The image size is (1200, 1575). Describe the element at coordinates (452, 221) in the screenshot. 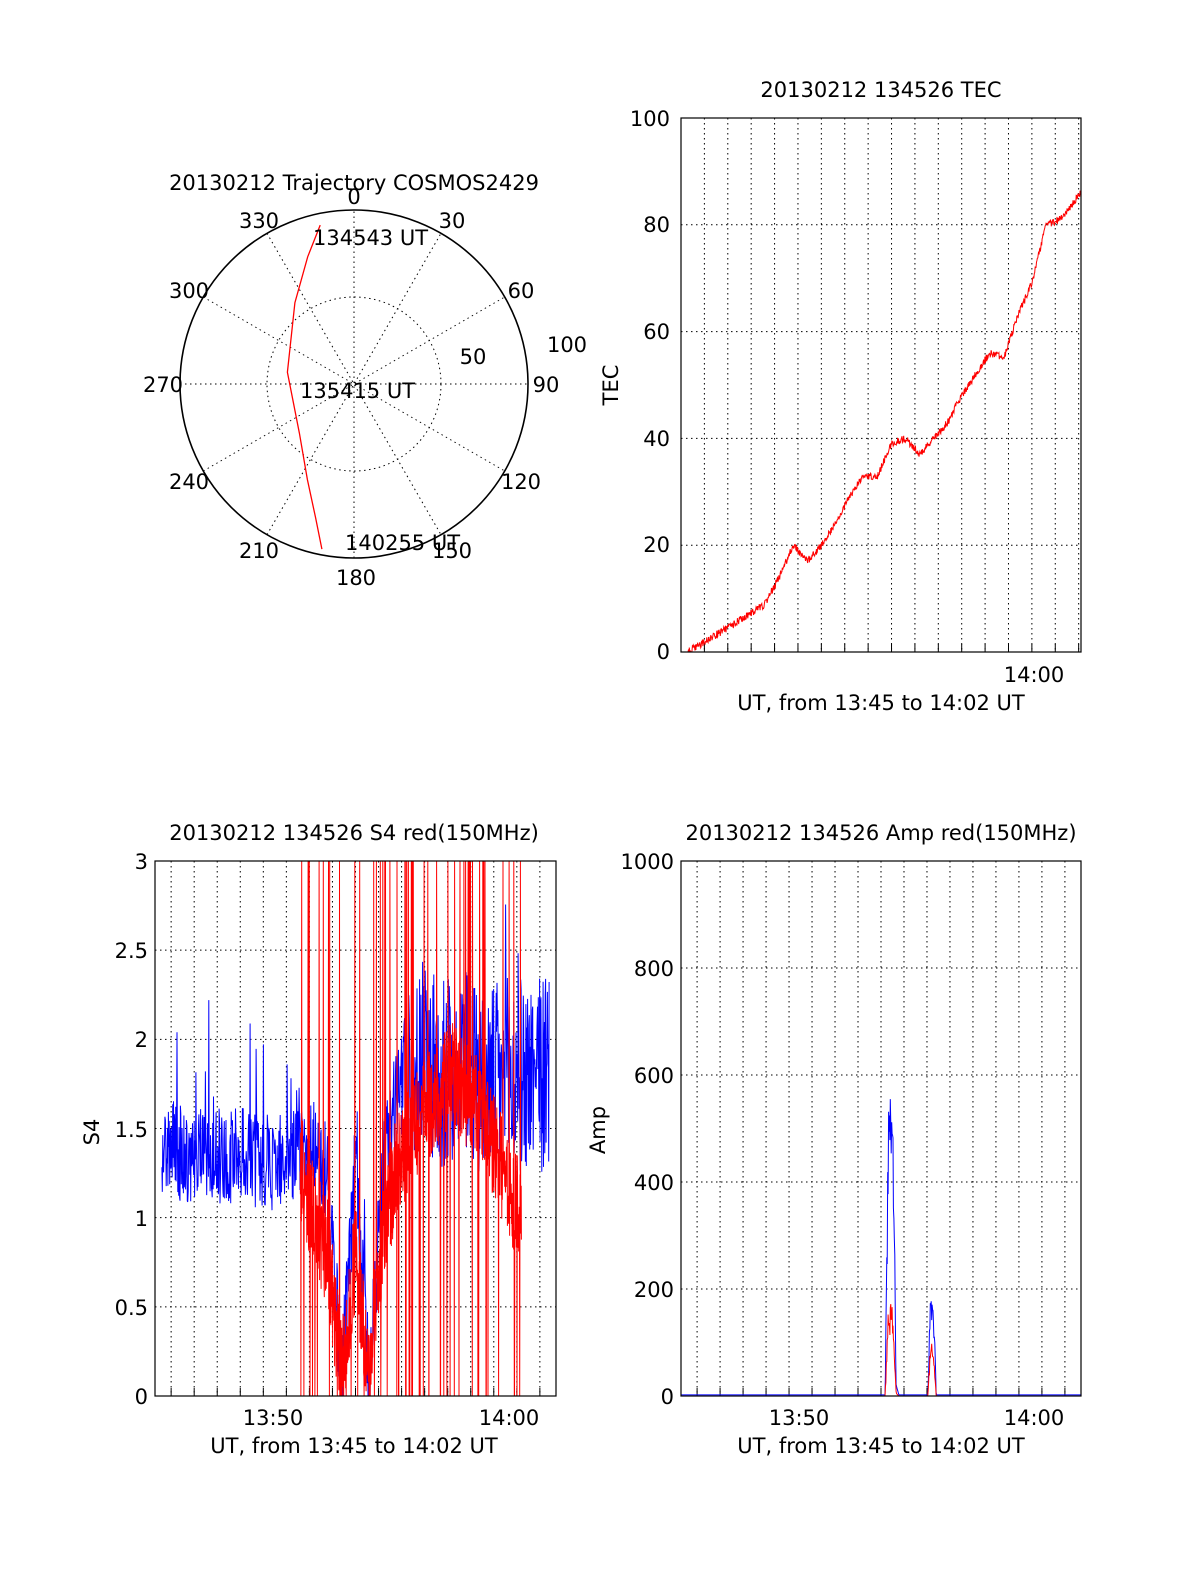

I see `angle-label-30: 30` at that location.